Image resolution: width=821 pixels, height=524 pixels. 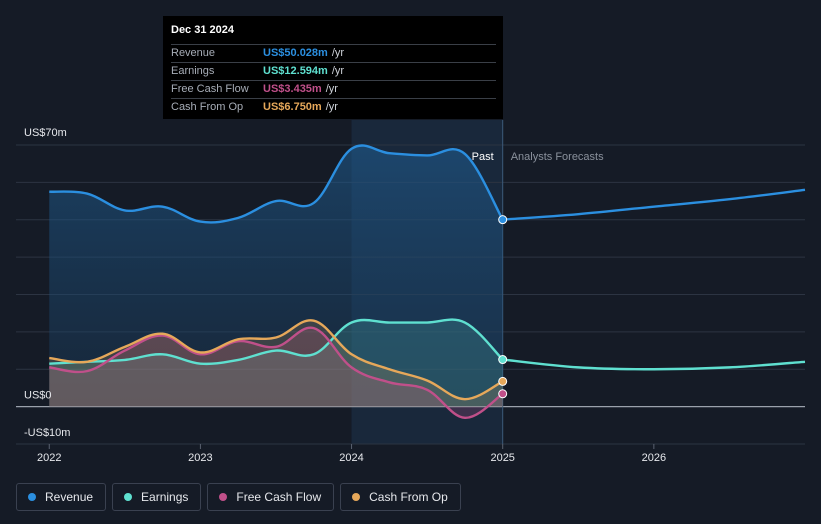 I want to click on tooltip-date: Dec 31 2024, so click(x=202, y=30).